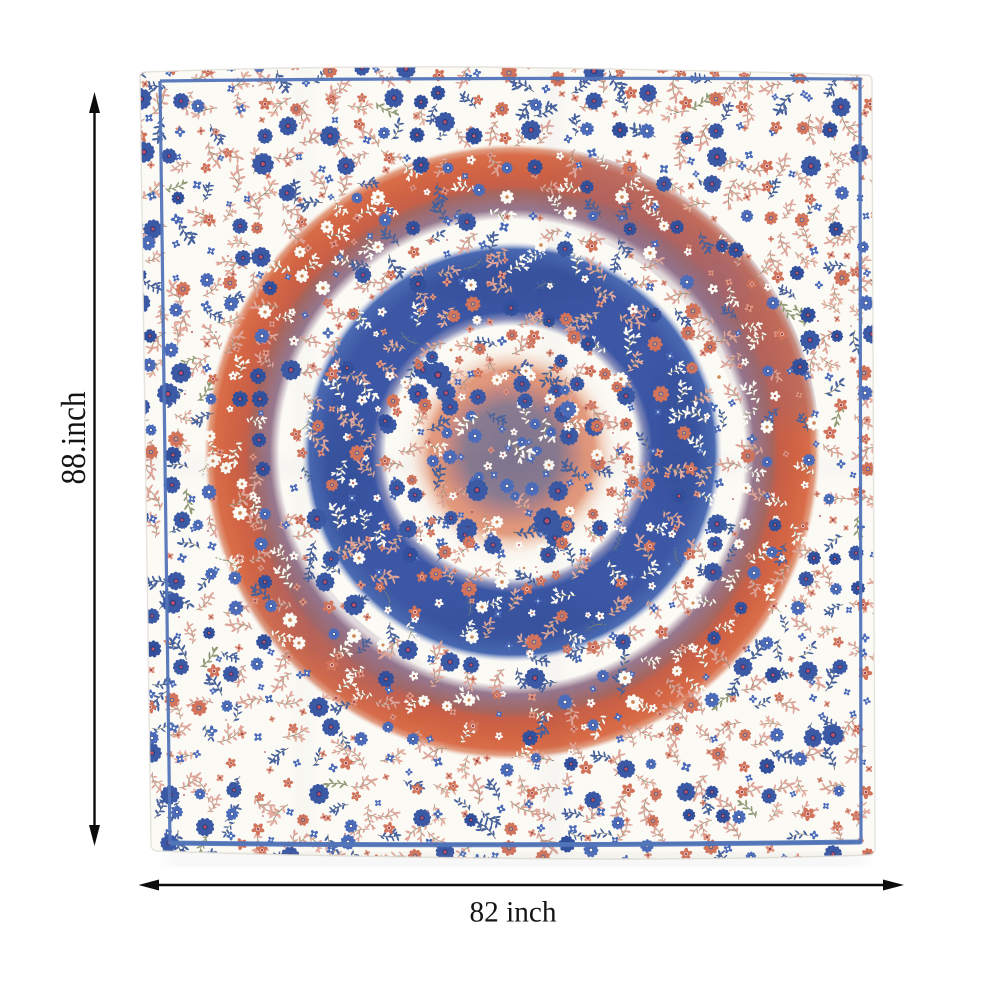  Describe the element at coordinates (513, 913) in the screenshot. I see `svg-text: 82 inch` at that location.